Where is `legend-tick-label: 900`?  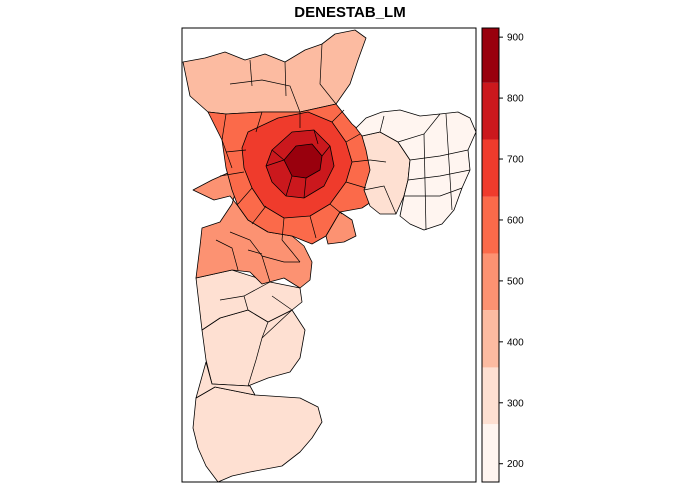
legend-tick-label: 900 is located at coordinates (515, 38).